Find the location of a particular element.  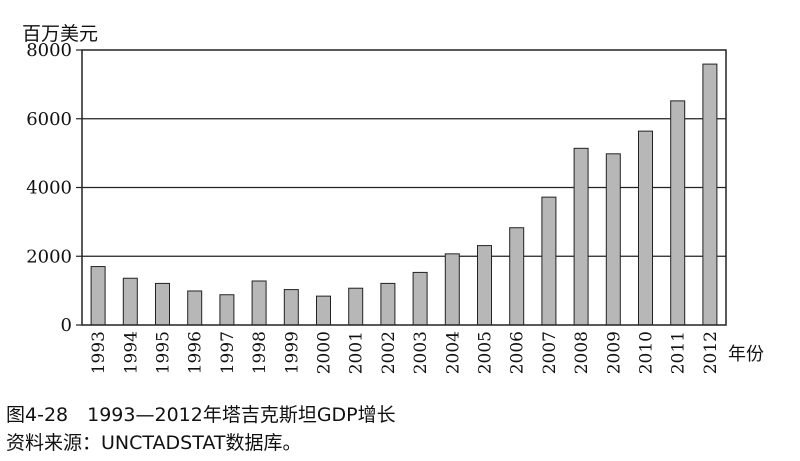

x-tick-label: 2003 is located at coordinates (421, 352).